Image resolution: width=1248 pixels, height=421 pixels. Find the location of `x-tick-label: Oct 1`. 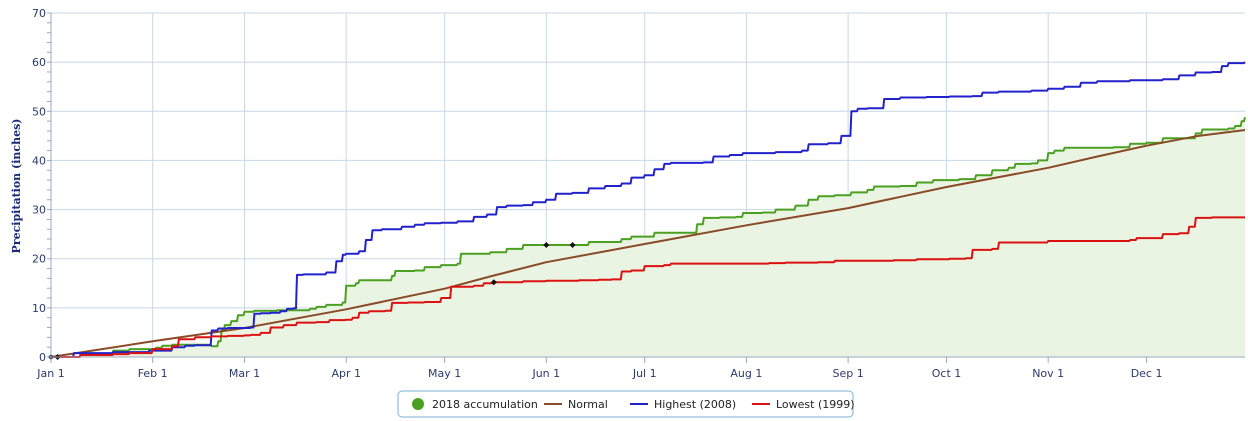

x-tick-label: Oct 1 is located at coordinates (947, 373).